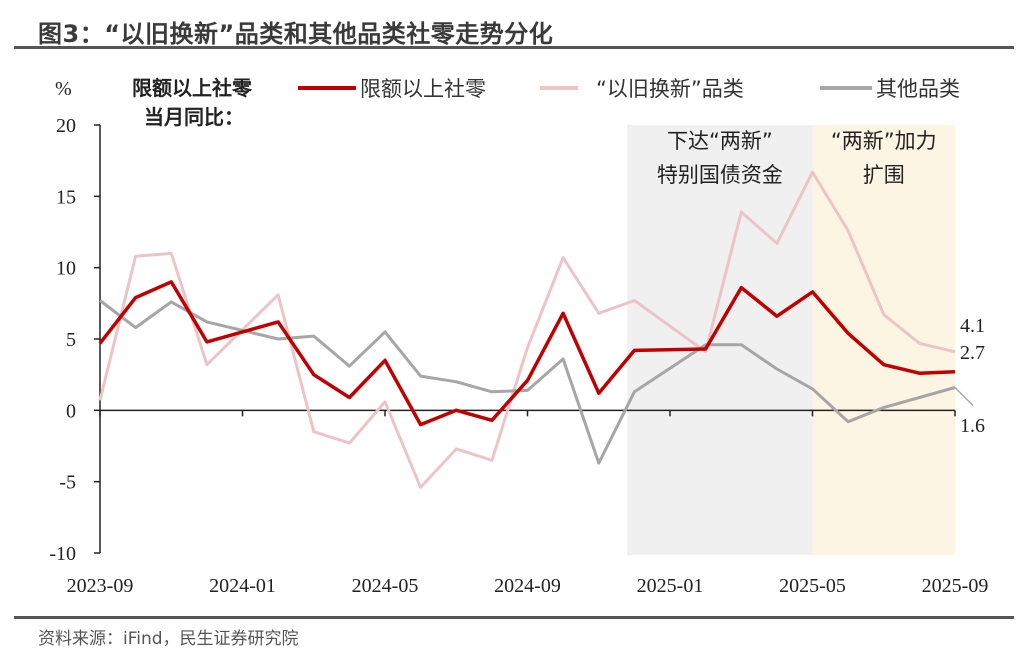 Image resolution: width=1024 pixels, height=658 pixels. I want to click on legend: 限额以上社零 “以旧换新”品类 其他品类, so click(629, 89).